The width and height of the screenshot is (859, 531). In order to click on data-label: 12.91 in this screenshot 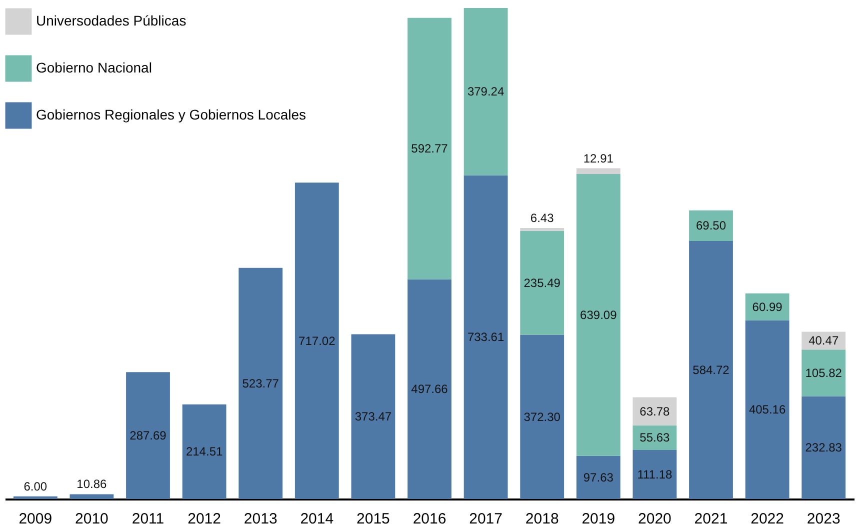, I will do `click(598, 158)`.